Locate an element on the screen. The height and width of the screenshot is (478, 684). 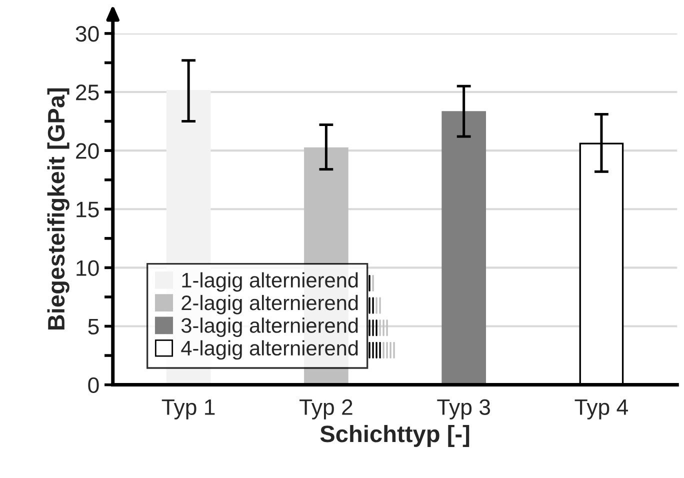
y-tick-label: 5 is located at coordinates (93, 327).